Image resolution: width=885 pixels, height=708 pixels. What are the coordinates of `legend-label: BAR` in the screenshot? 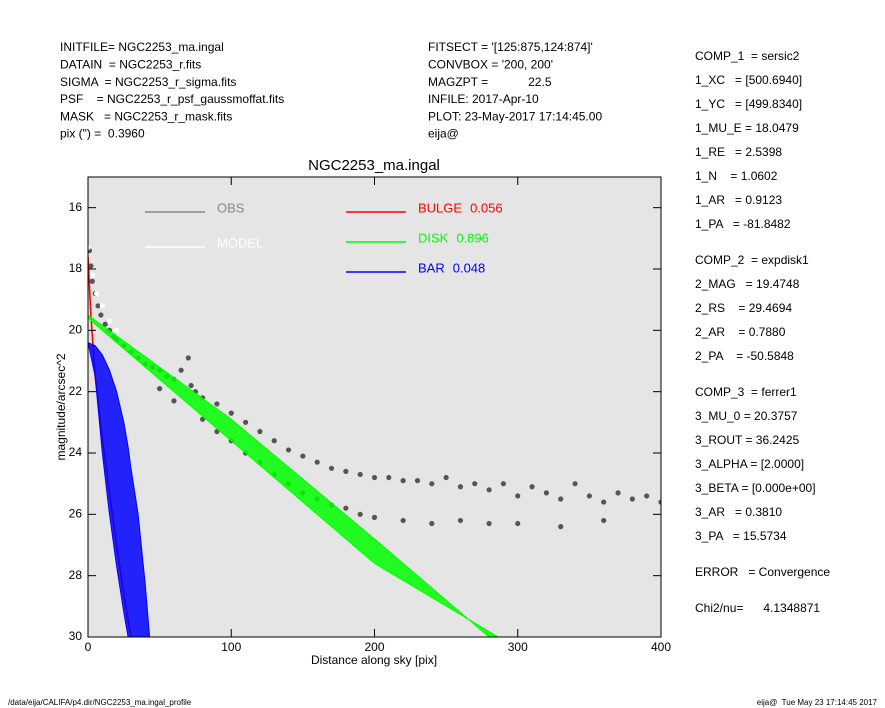 It's located at (431, 267).